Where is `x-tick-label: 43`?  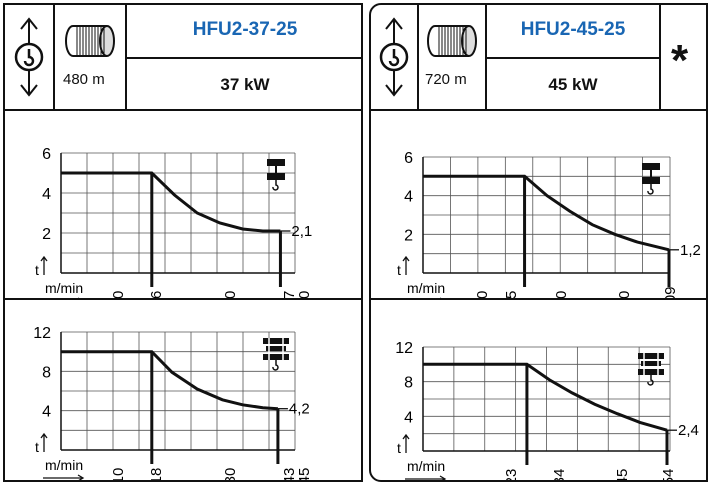 x-tick-label: 43 is located at coordinates (289, 474).